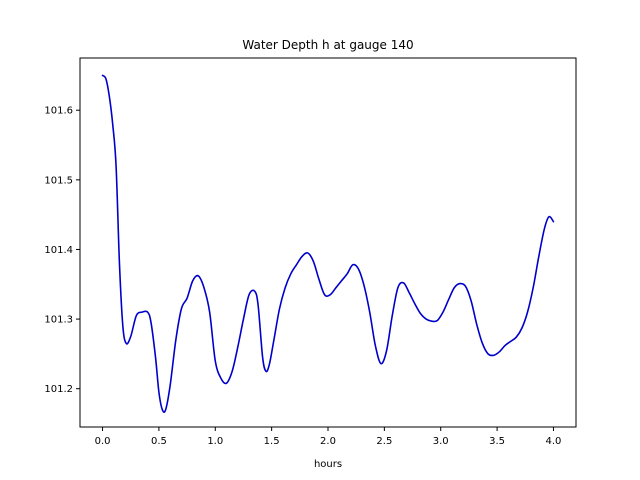 The image size is (640, 480). What do you see at coordinates (58, 320) in the screenshot?
I see `y-tick-label: 101.3` at bounding box center [58, 320].